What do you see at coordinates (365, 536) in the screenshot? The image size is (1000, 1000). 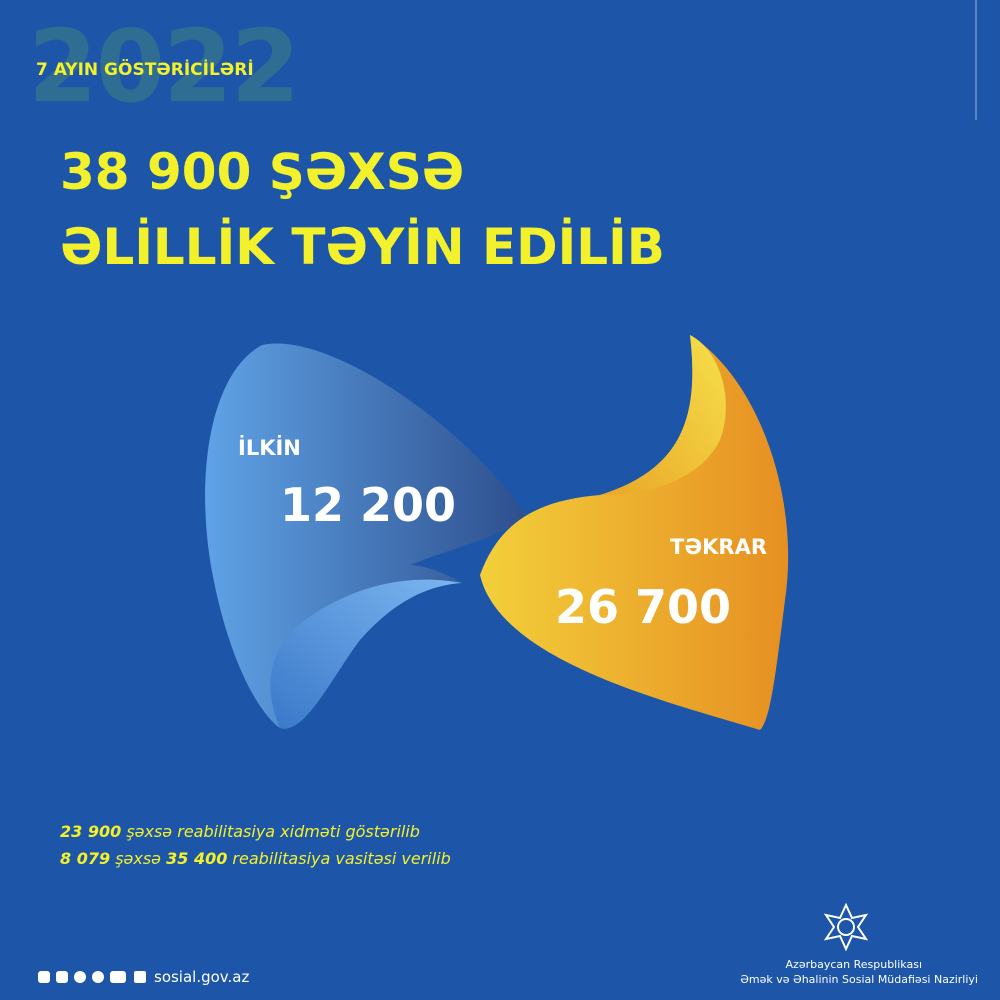 I see `blue-petal` at bounding box center [365, 536].